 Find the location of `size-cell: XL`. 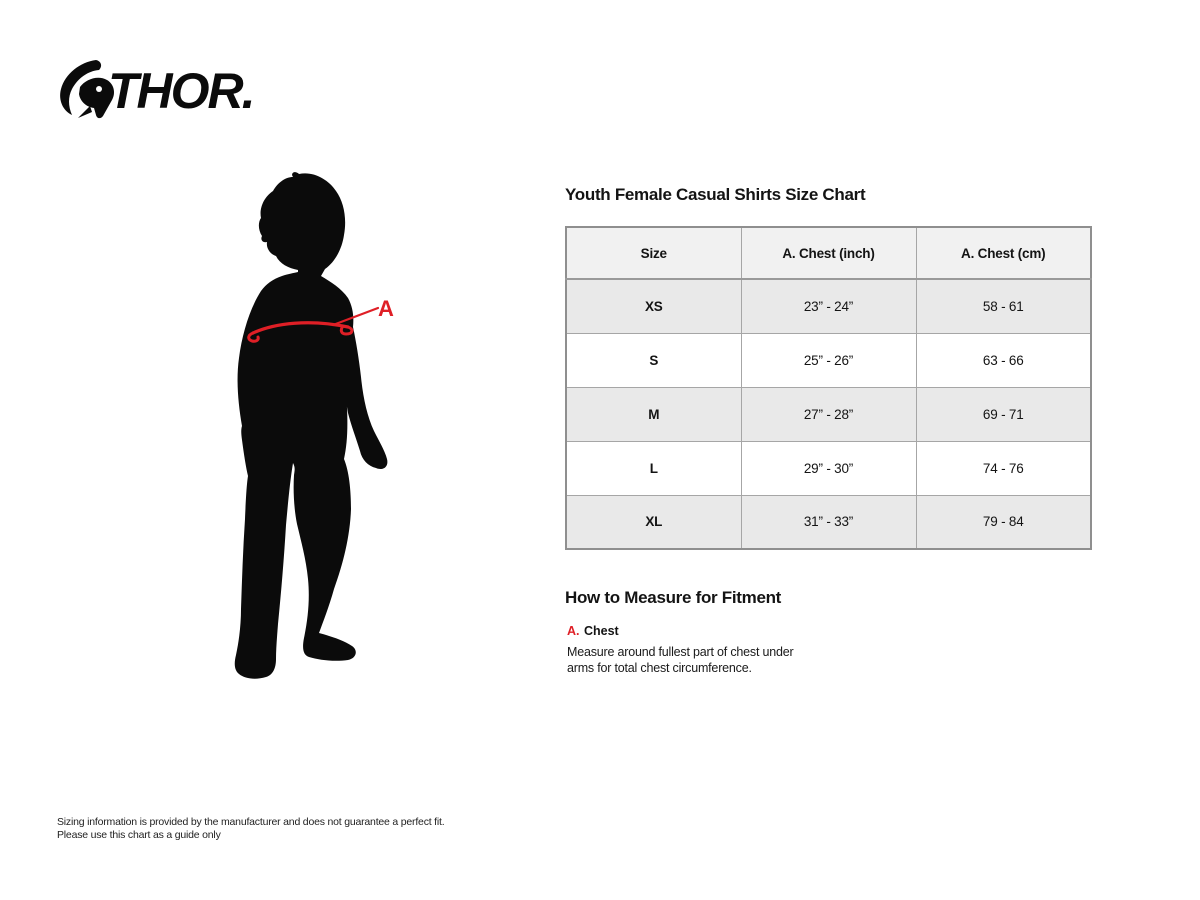

size-cell: XL is located at coordinates (653, 522).